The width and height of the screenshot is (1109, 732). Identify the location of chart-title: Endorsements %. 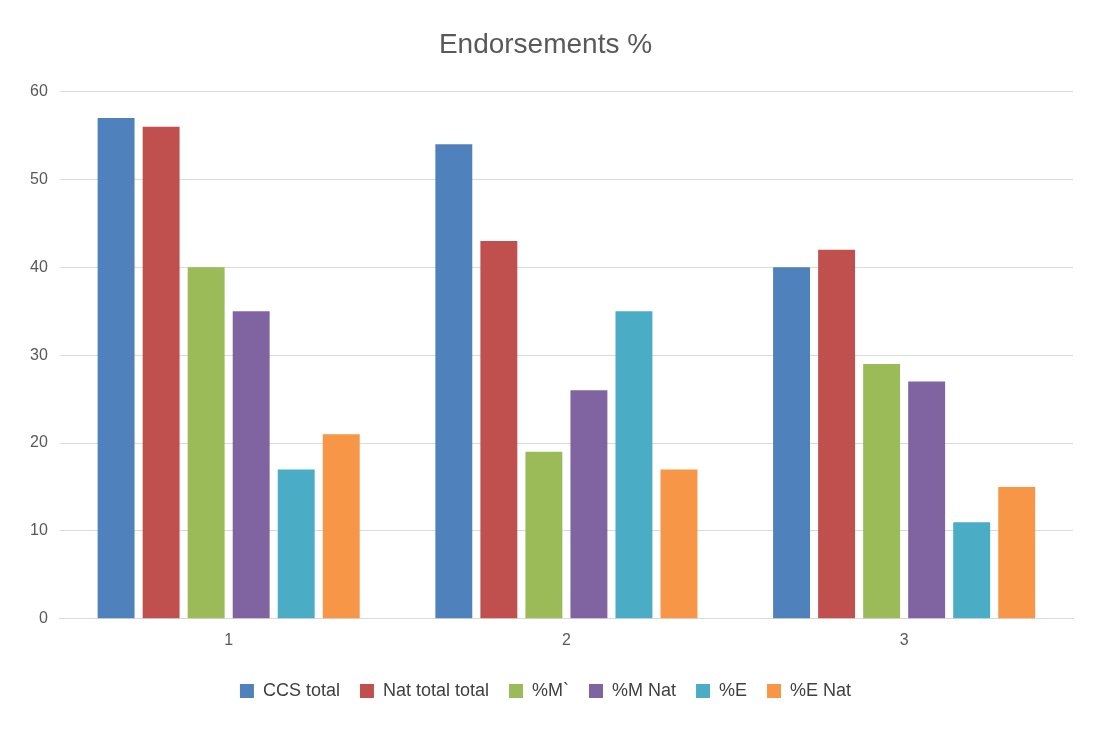
(545, 43).